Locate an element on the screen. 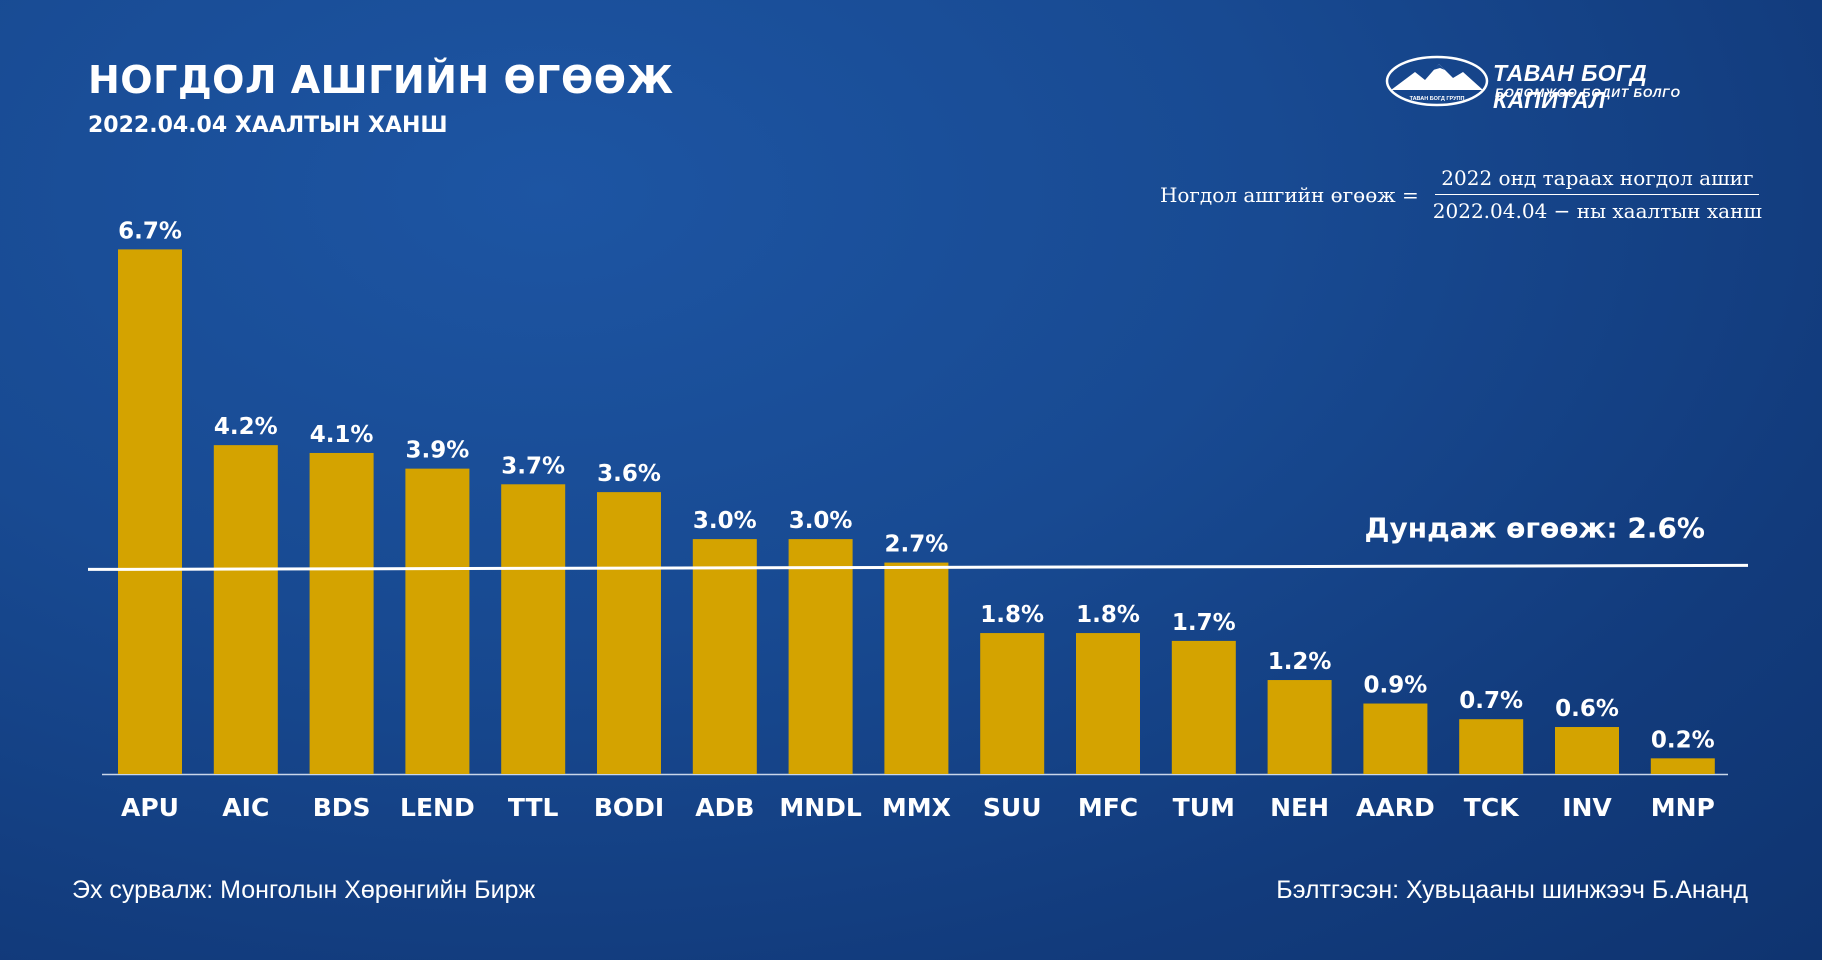 The width and height of the screenshot is (1822, 960). value-label-aic: 4.2% is located at coordinates (246, 427).